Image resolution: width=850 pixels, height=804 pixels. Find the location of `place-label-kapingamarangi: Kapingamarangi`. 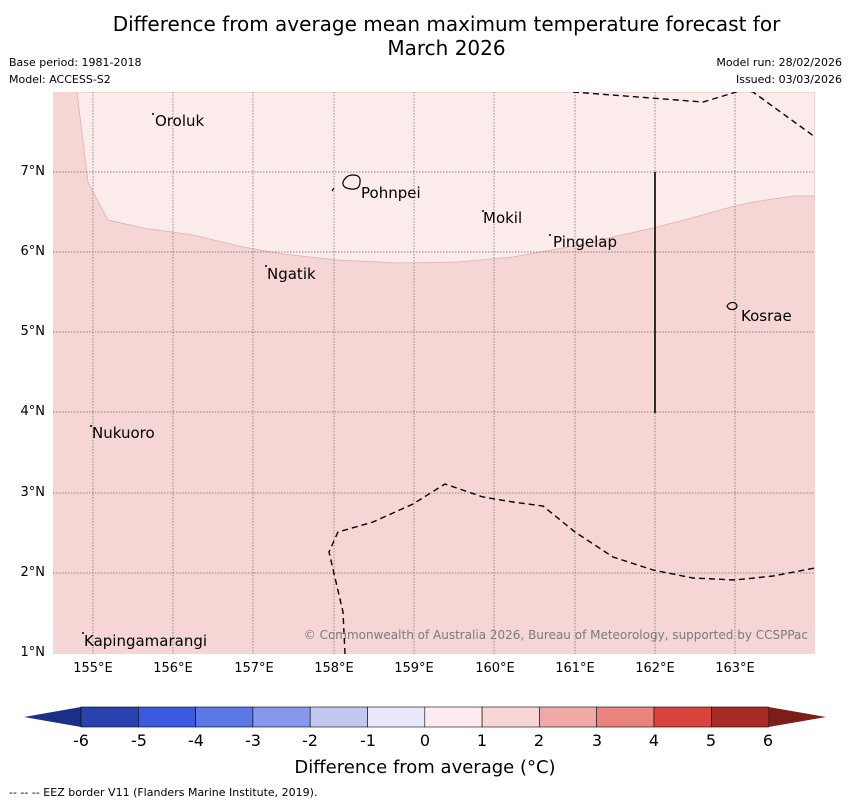

place-label-kapingamarangi: Kapingamarangi is located at coordinates (146, 641).